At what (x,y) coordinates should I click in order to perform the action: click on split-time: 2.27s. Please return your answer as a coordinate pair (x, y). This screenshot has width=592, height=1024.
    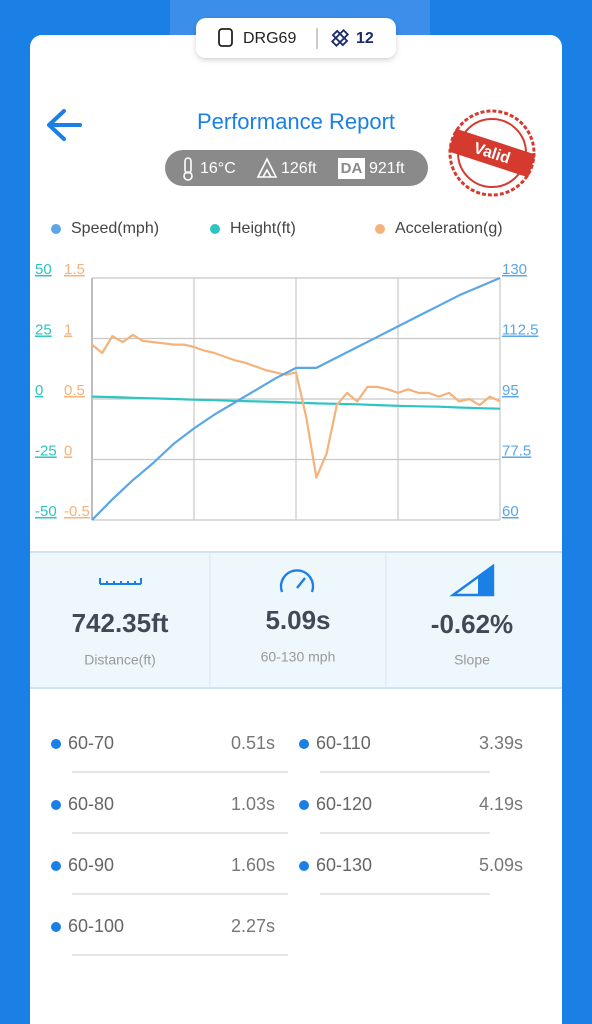
    Looking at the image, I should click on (253, 926).